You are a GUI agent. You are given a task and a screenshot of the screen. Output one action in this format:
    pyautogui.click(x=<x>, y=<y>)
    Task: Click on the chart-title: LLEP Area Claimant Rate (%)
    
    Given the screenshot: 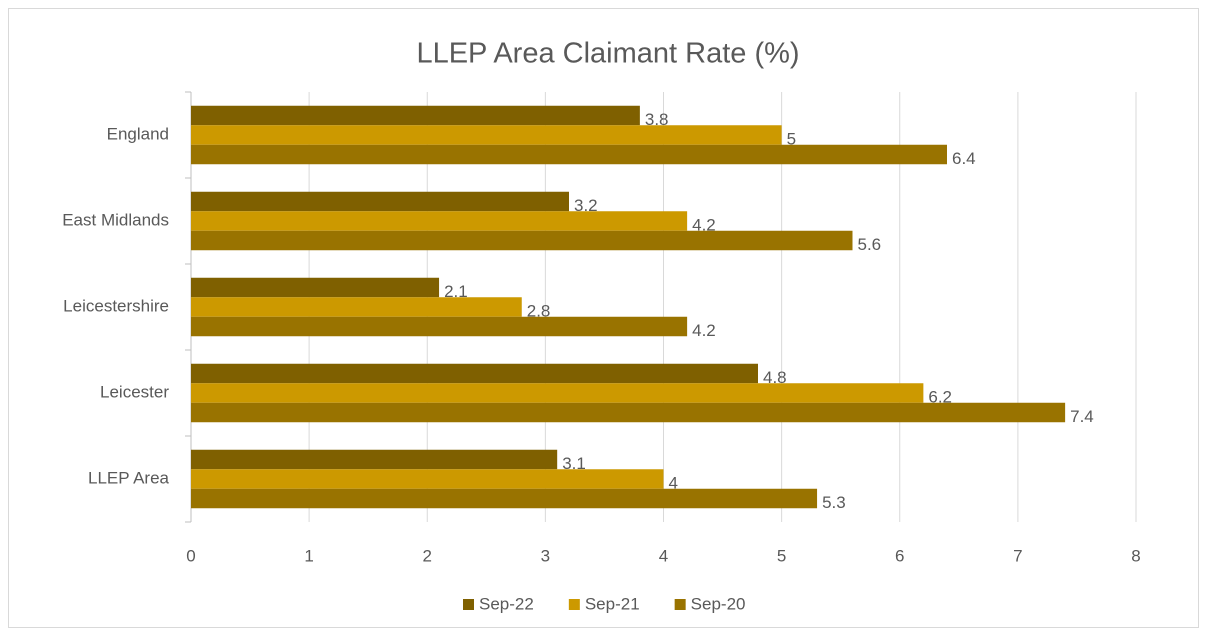 What is the action you would take?
    pyautogui.click(x=607, y=54)
    